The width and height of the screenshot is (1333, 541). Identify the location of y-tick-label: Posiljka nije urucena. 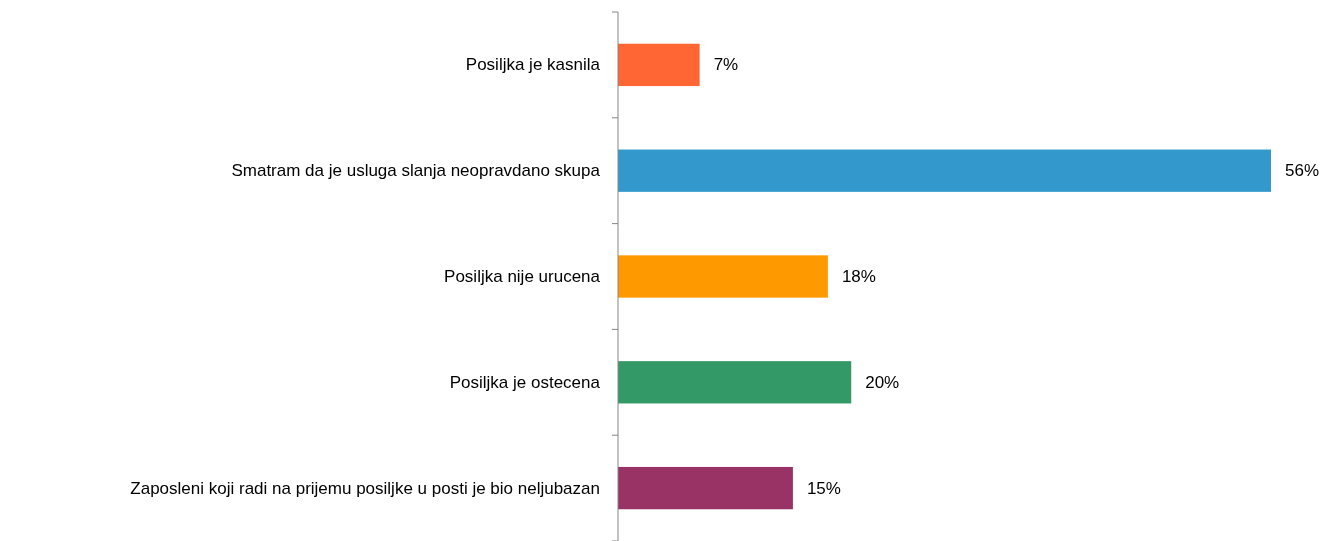
(522, 276).